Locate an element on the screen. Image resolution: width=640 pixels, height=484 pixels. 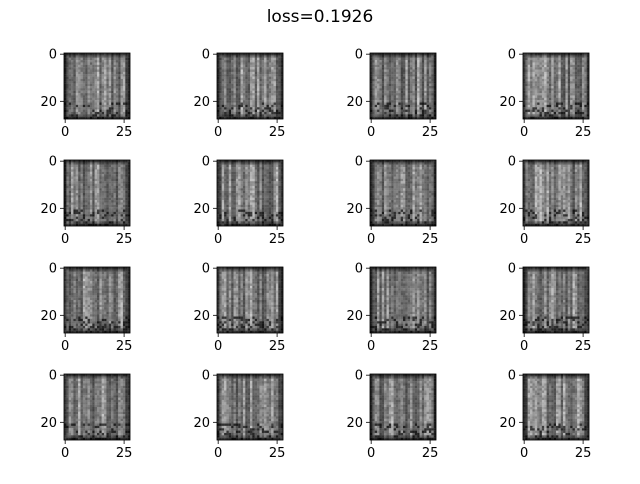
subplot-0-3: 0 25 0 20 is located at coordinates (545, 94).